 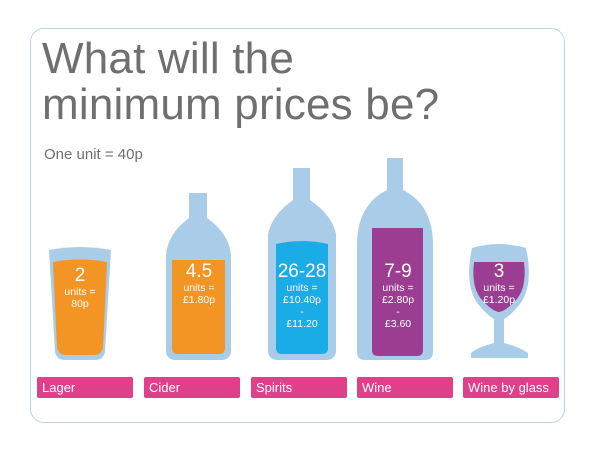 I want to click on spirits-line-1: units =, so click(x=302, y=288).